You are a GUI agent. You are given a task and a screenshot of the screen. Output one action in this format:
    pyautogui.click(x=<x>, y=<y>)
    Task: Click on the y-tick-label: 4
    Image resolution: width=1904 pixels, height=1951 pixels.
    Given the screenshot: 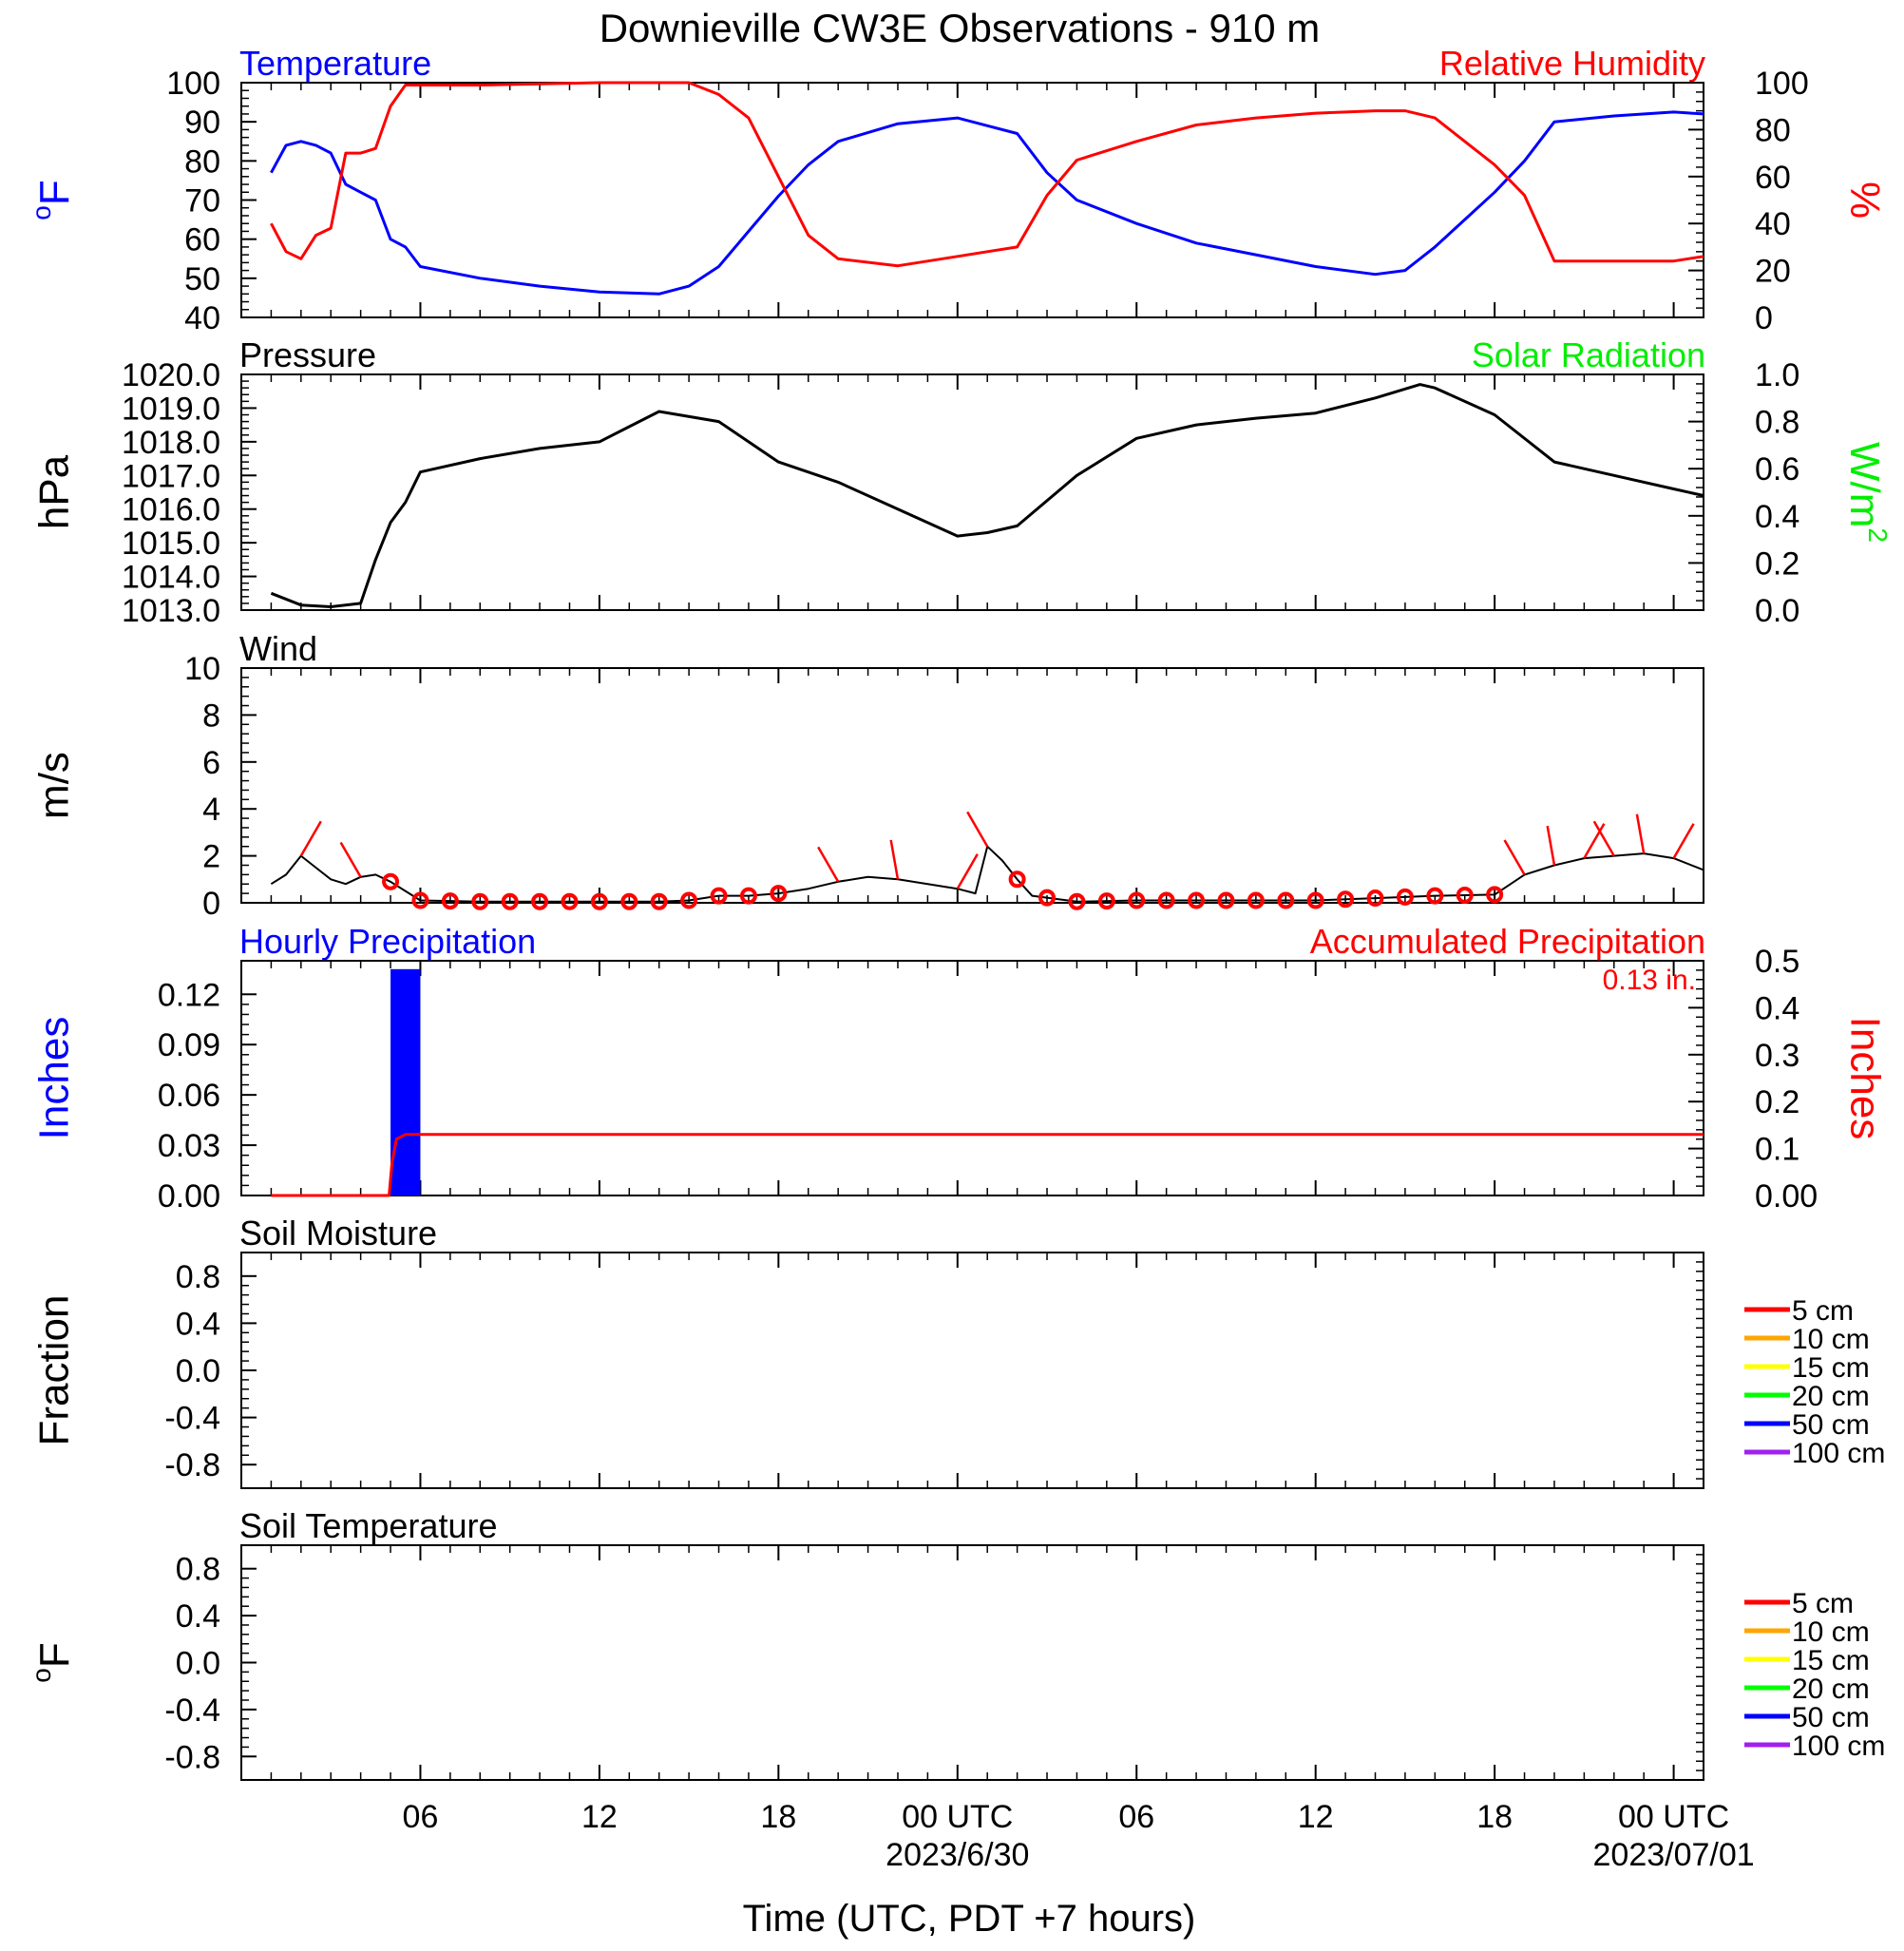 What is the action you would take?
    pyautogui.click(x=211, y=810)
    